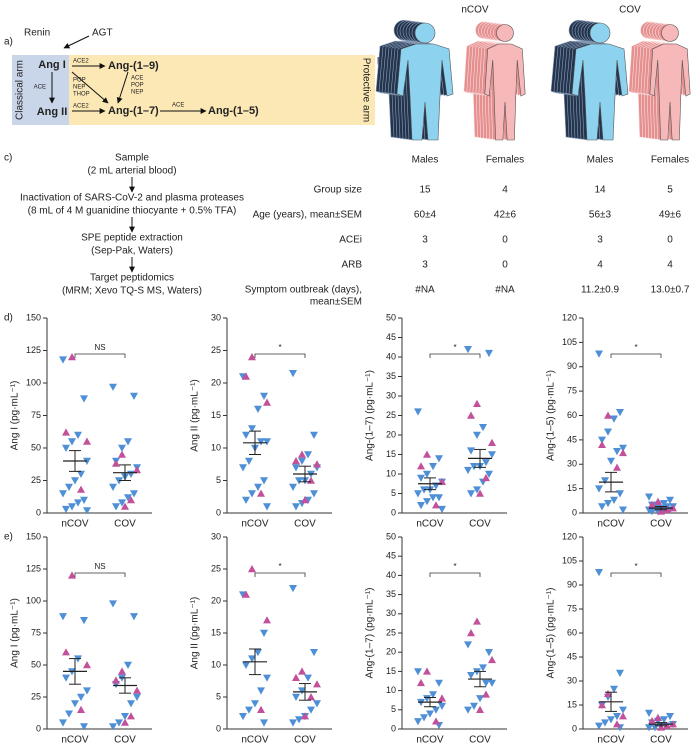 Image resolution: width=700 pixels, height=745 pixels. What do you see at coordinates (76, 42) in the screenshot?
I see `arrow` at bounding box center [76, 42].